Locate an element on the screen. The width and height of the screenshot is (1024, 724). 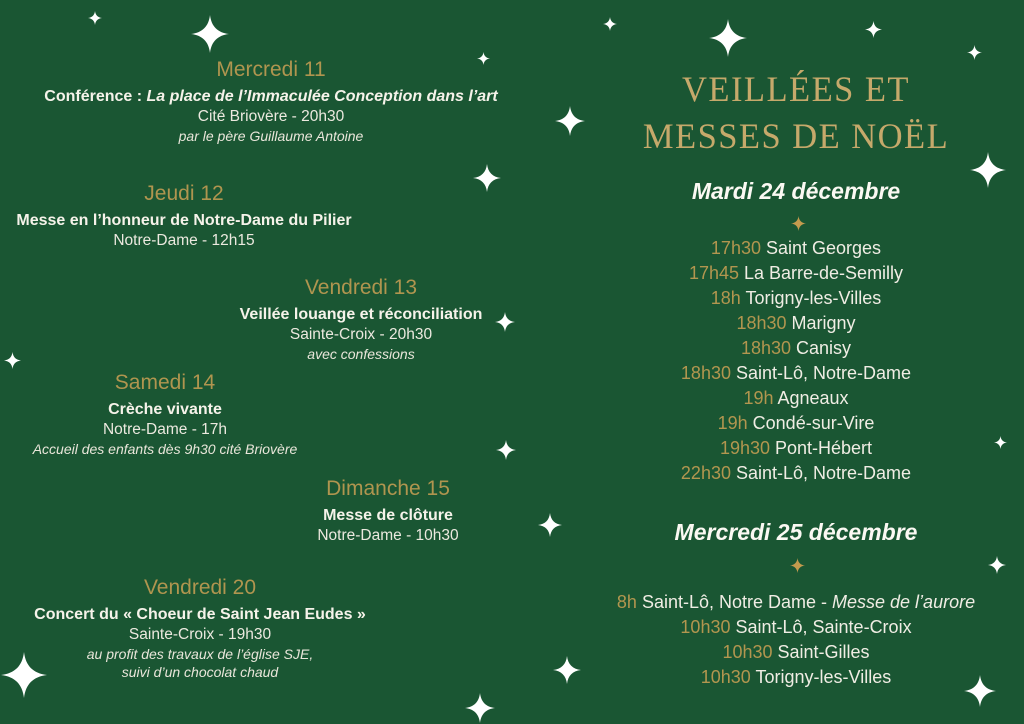
mass-place: Pont-Hébert is located at coordinates (821, 448).